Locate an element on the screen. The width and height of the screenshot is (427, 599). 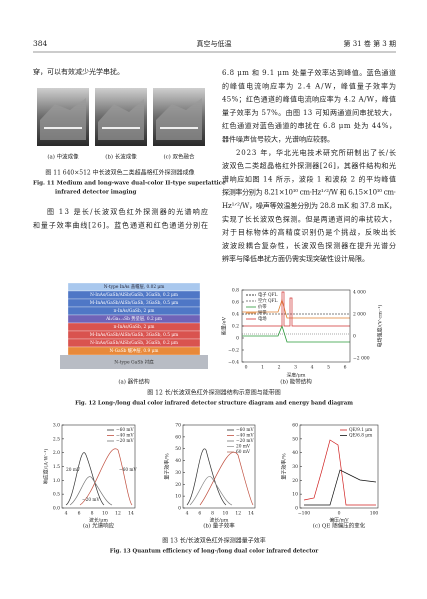
x-axis-label: 深度/μm is located at coordinates (296, 375).